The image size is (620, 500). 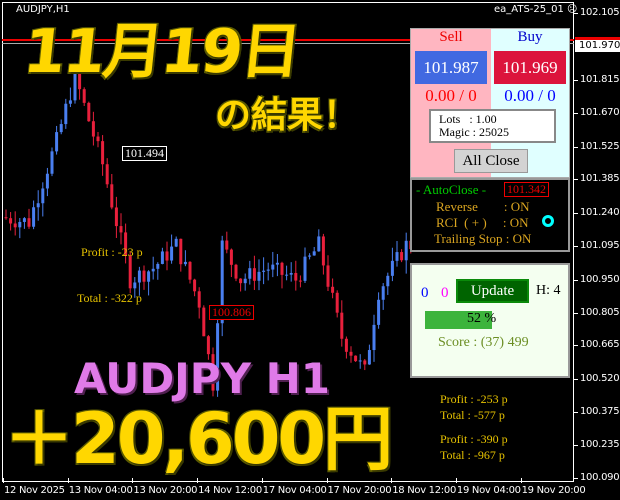 I want to click on count-blue: 0, so click(x=425, y=293).